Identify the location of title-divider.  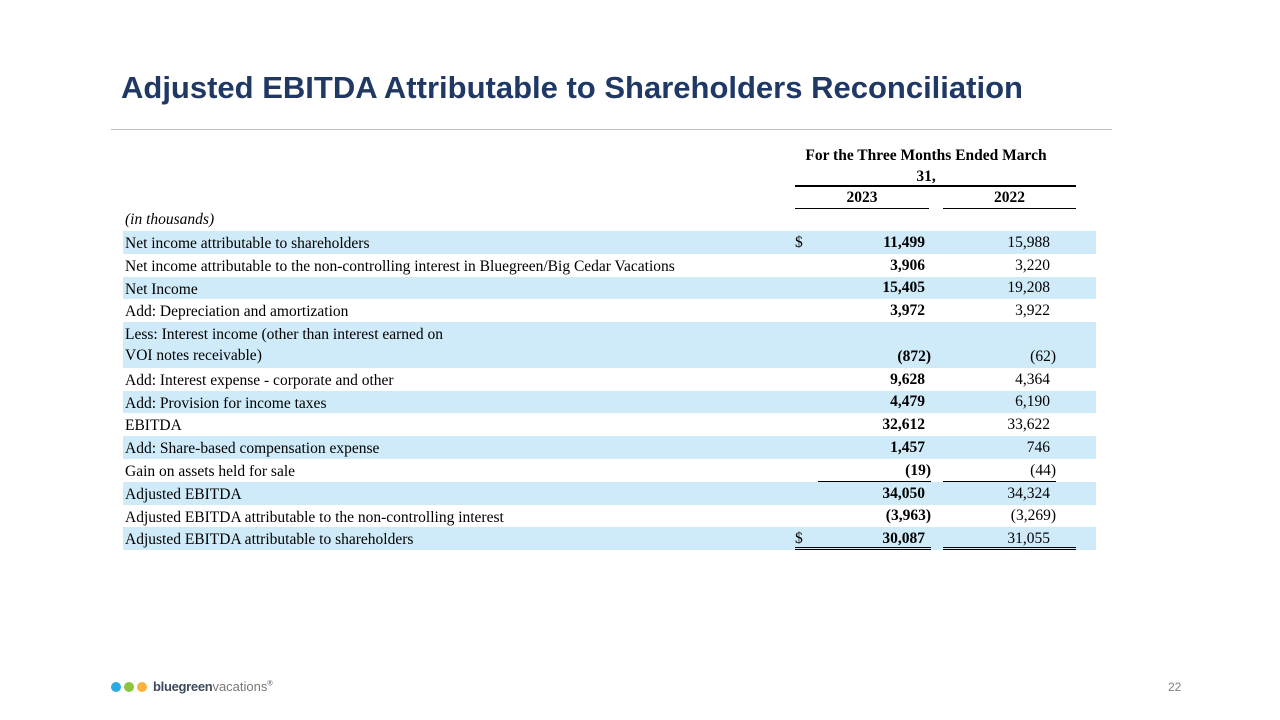
(611, 129).